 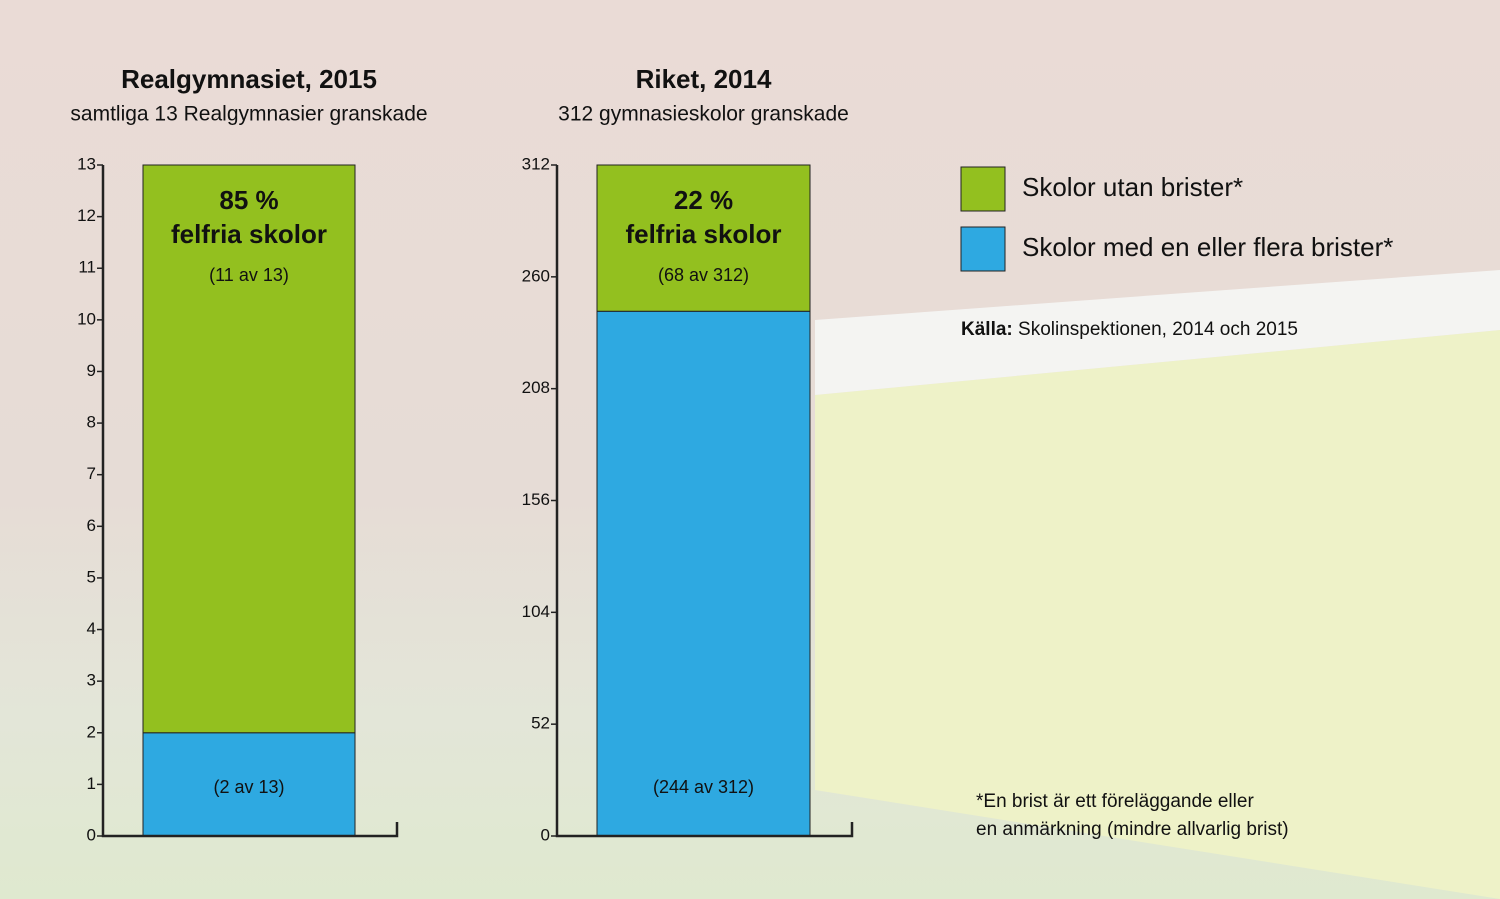 What do you see at coordinates (86, 163) in the screenshot?
I see `y-tick-label: 13` at bounding box center [86, 163].